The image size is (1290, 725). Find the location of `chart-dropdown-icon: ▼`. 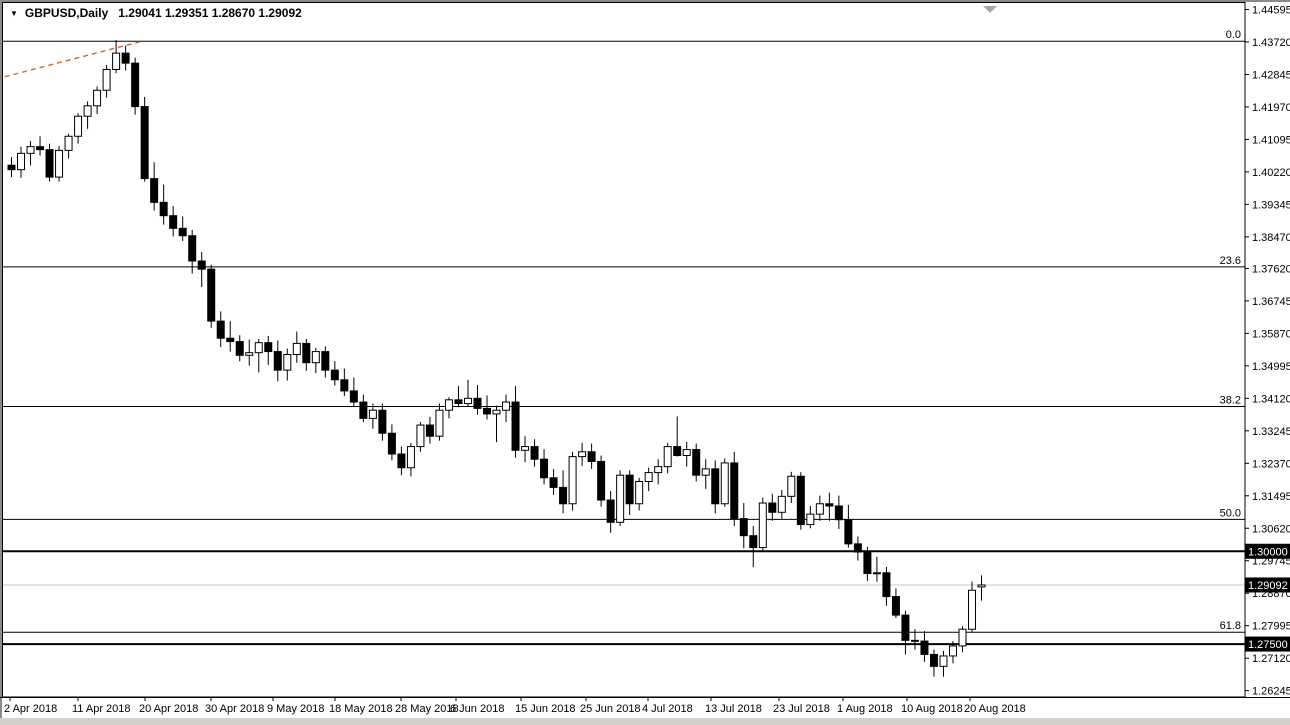

chart-dropdown-icon: ▼ is located at coordinates (14, 13).